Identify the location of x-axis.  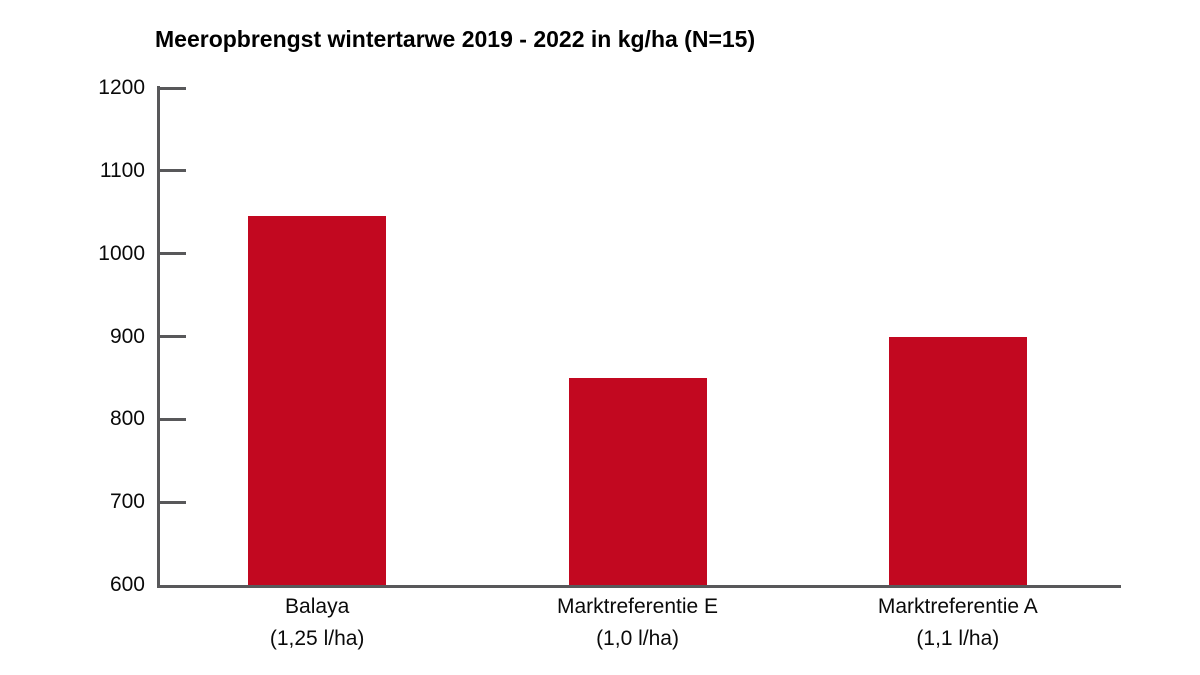
(639, 586).